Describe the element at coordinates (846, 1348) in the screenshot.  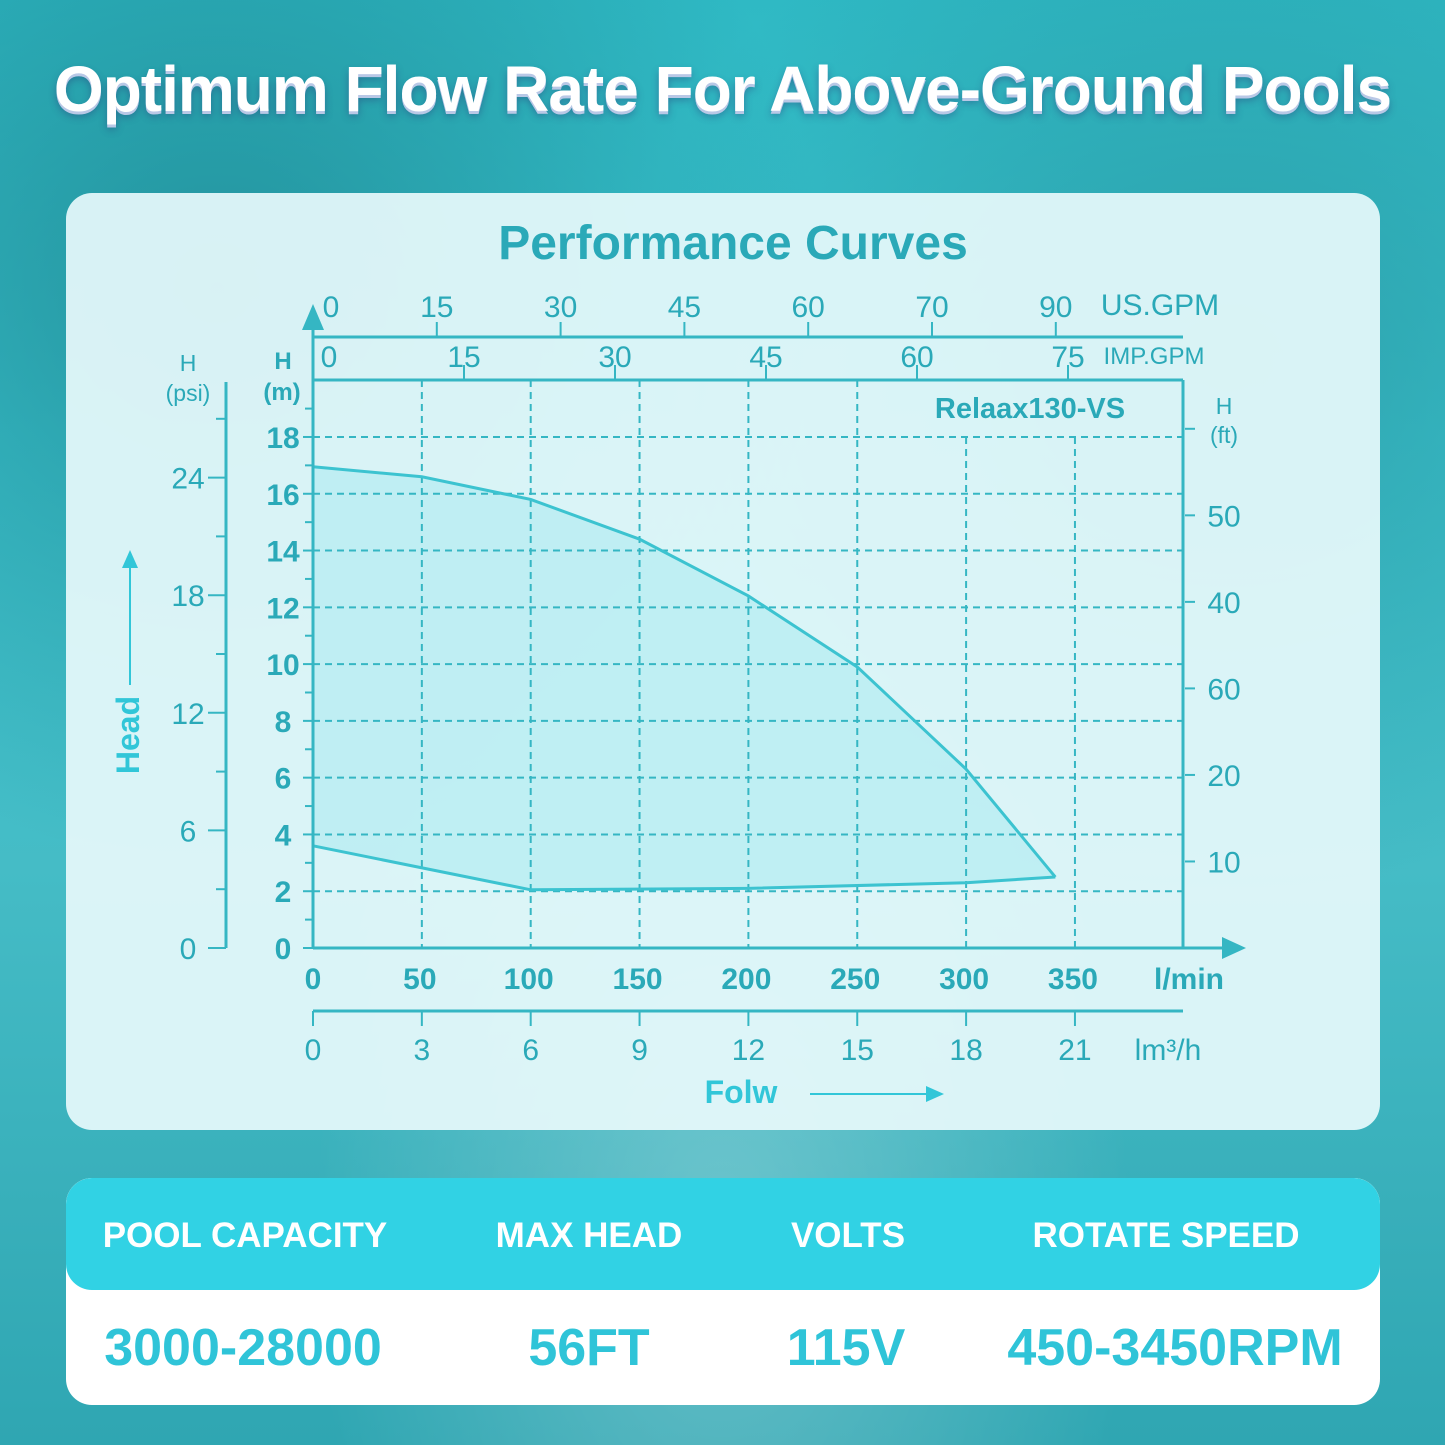
I see `value-volts: 115V` at that location.